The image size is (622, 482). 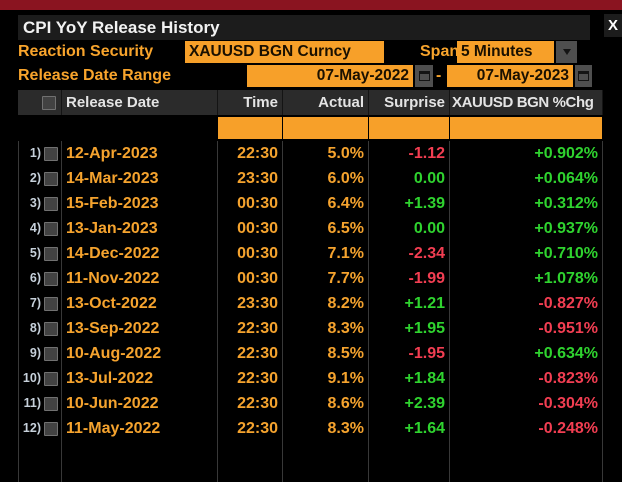 I want to click on col-header-surprise: Surprise, so click(x=409, y=102).